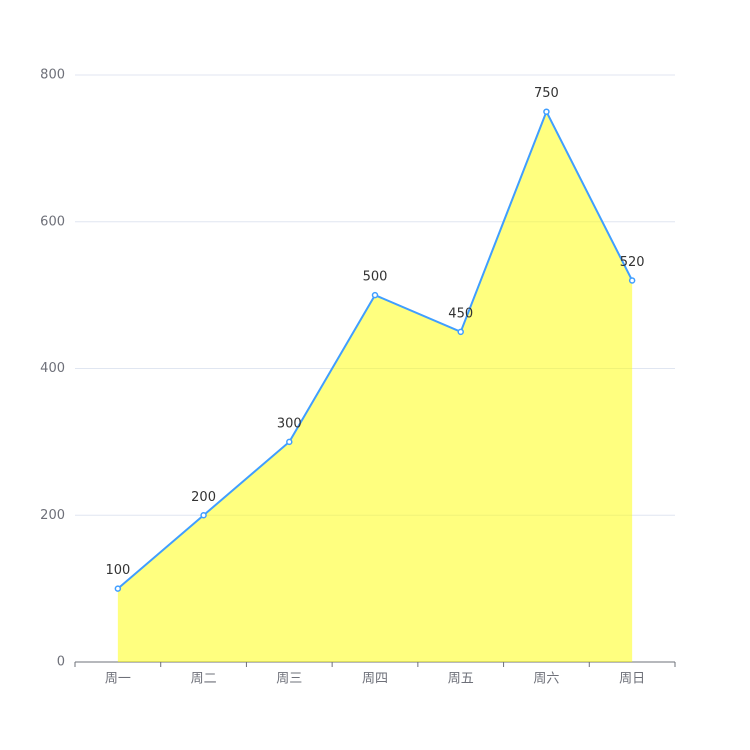 The width and height of the screenshot is (750, 750). What do you see at coordinates (289, 423) in the screenshot?
I see `value-label: 300` at bounding box center [289, 423].